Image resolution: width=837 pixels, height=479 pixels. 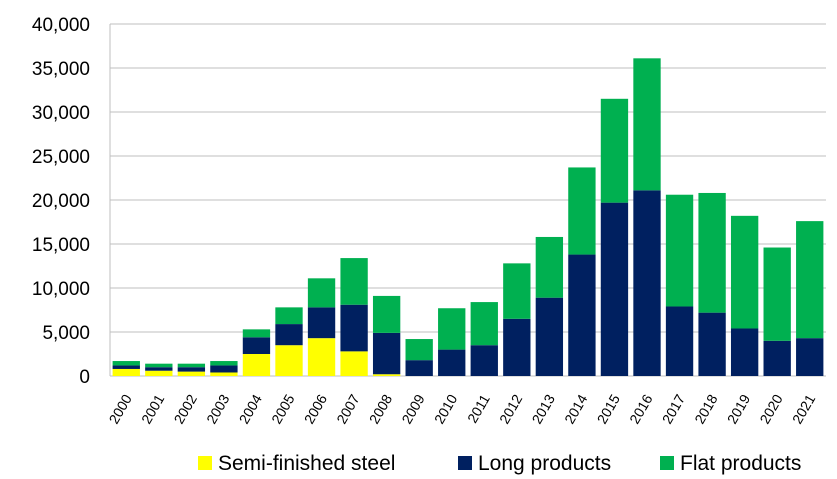 What do you see at coordinates (224, 363) in the screenshot?
I see `bar-flat-products-2003` at bounding box center [224, 363].